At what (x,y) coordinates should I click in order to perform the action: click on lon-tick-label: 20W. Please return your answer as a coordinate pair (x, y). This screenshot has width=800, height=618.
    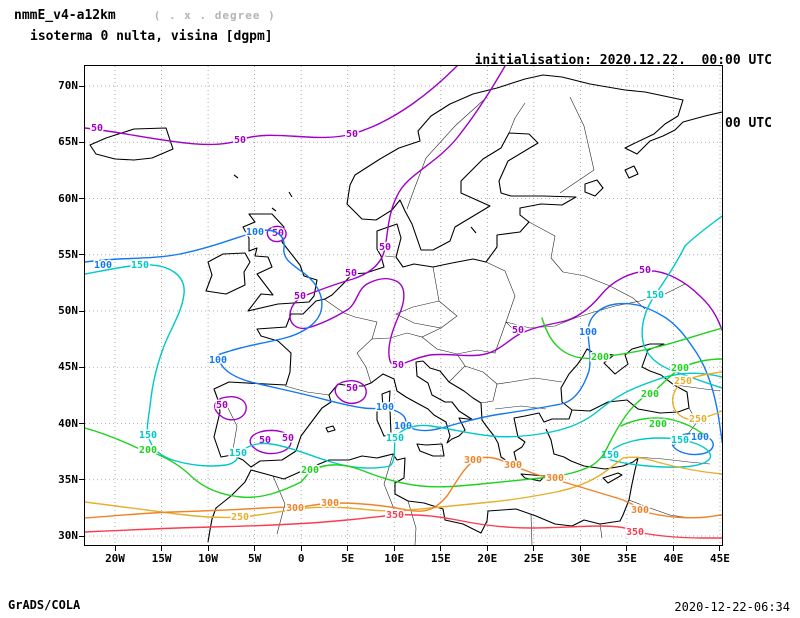
    Looking at the image, I should click on (115, 558).